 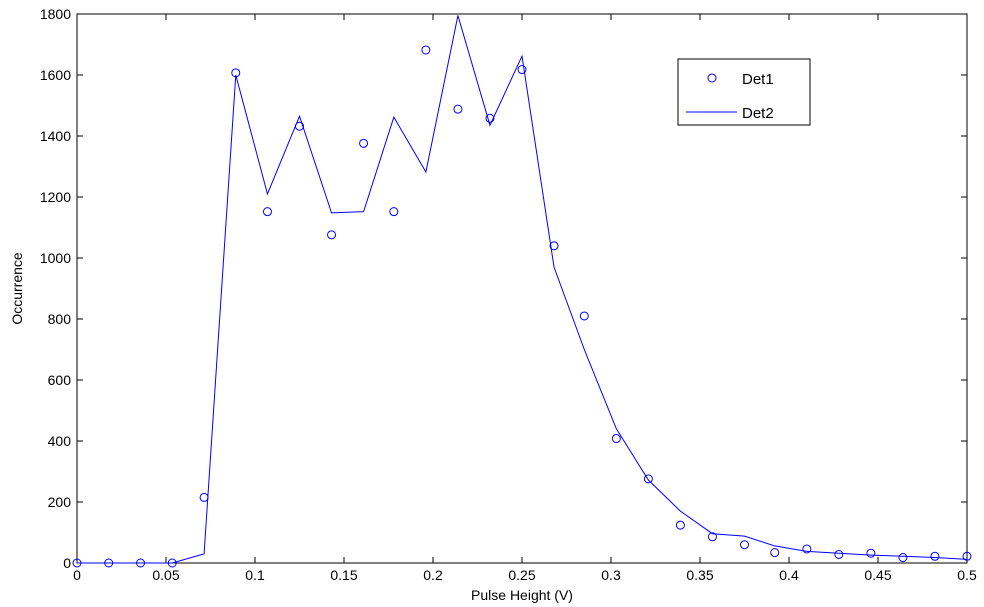 What do you see at coordinates (967, 575) in the screenshot?
I see `x-tick-label: 0.5` at bounding box center [967, 575].